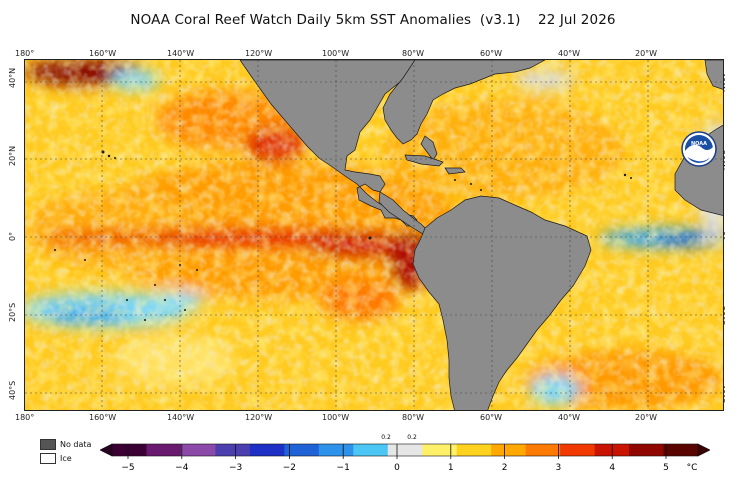 The height and width of the screenshot is (477, 746). What do you see at coordinates (451, 468) in the screenshot?
I see `colorbar-tick-label: 1` at bounding box center [451, 468].